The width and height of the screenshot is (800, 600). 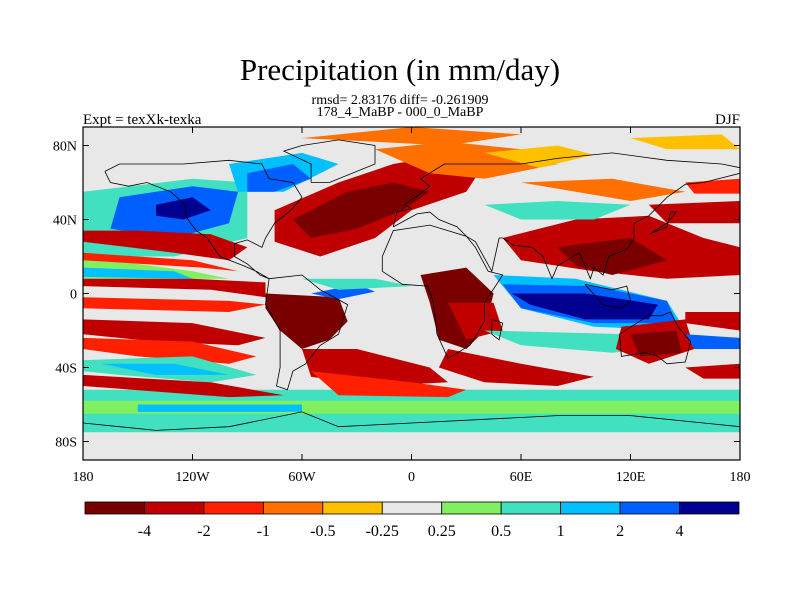 What do you see at coordinates (142, 120) in the screenshot?
I see `experiment-label: Expt = texXk-texka` at bounding box center [142, 120].